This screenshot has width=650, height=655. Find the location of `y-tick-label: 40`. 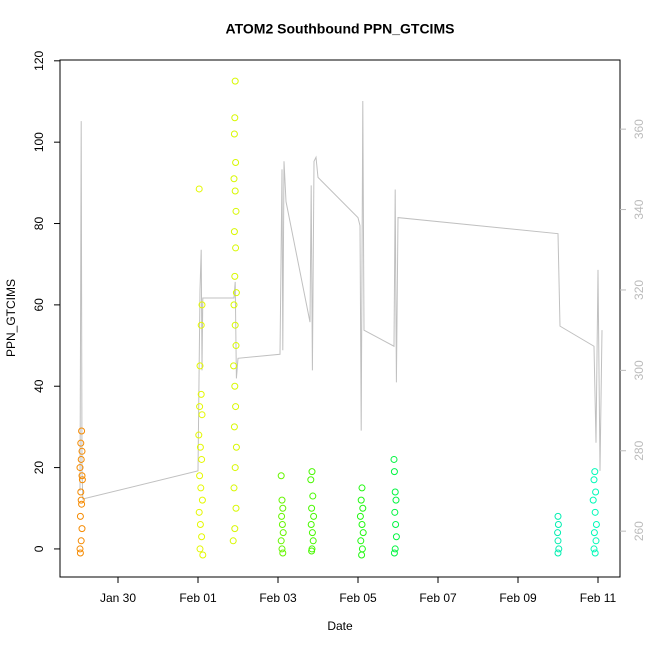

y-tick-label: 40 is located at coordinates (39, 386).